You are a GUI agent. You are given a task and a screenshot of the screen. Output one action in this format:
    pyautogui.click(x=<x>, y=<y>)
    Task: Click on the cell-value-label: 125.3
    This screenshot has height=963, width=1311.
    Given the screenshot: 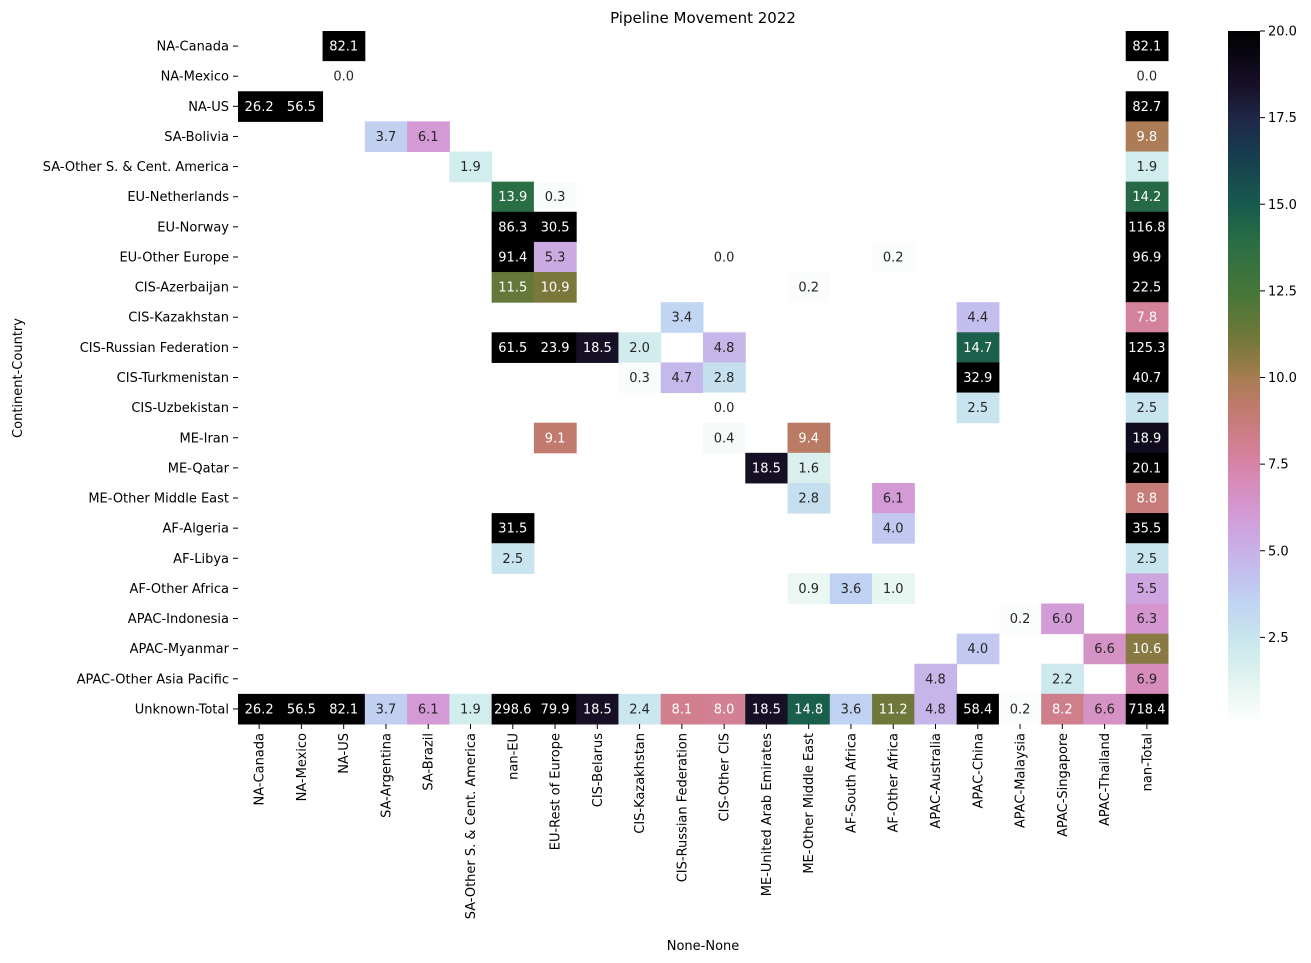 What is the action you would take?
    pyautogui.click(x=1146, y=348)
    